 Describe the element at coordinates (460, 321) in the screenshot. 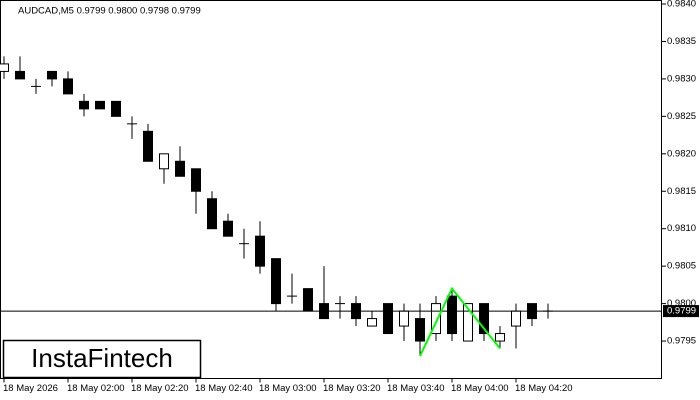

I see `pattern-line` at that location.